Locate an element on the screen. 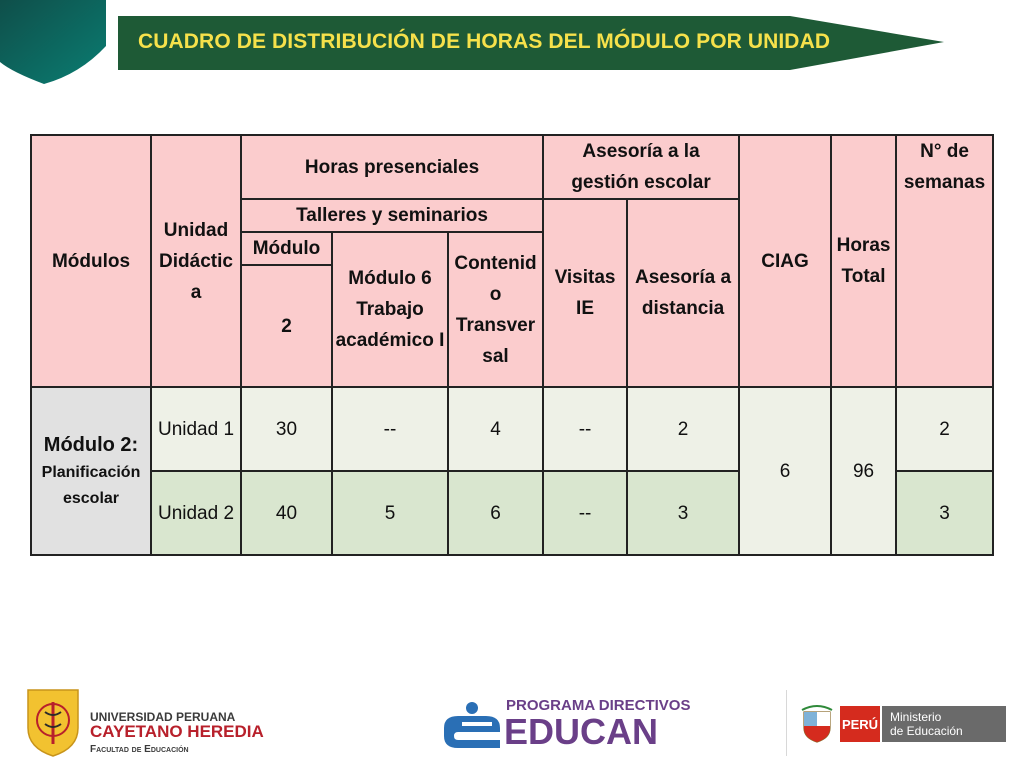 This screenshot has width=1024, height=766. contenido-cell: 4 is located at coordinates (495, 429).